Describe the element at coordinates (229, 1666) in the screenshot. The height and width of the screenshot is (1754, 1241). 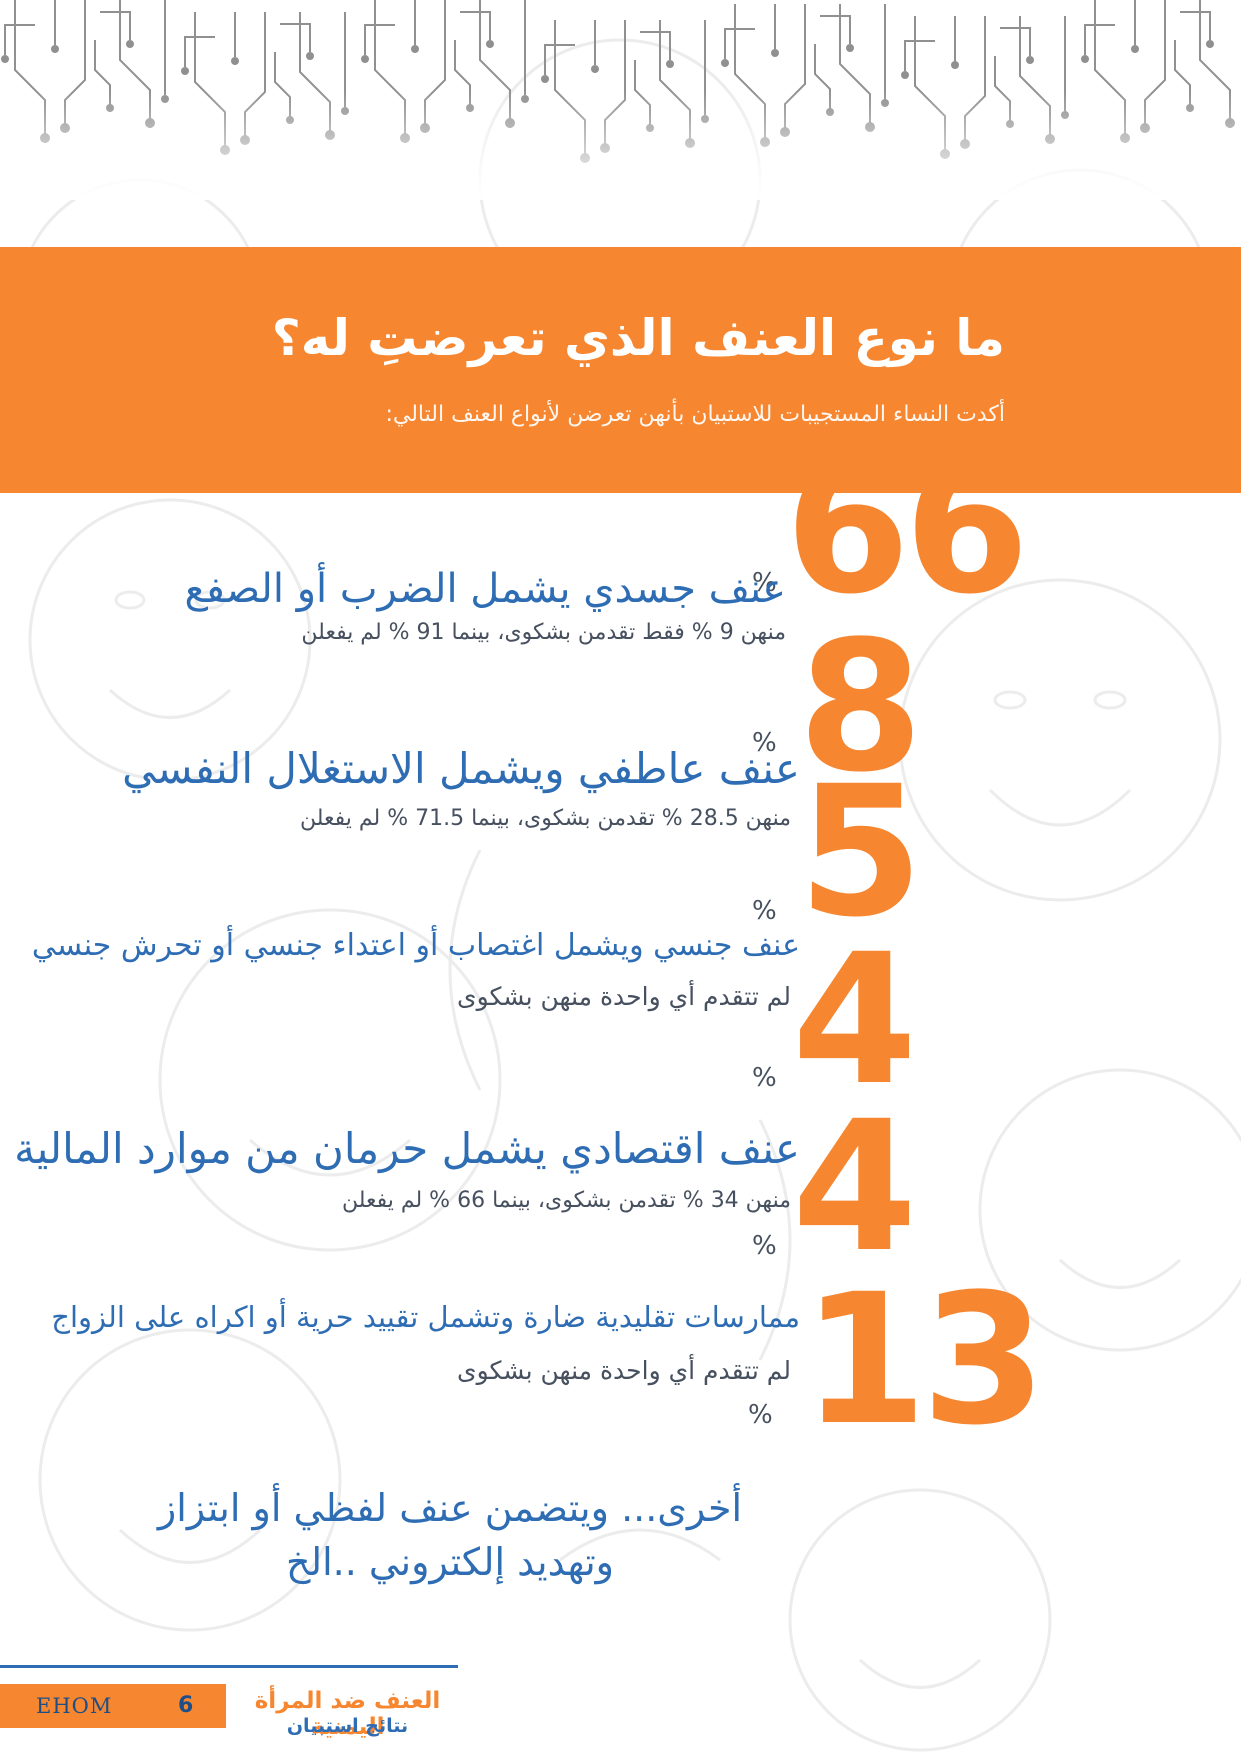
I see `footer-divider` at that location.